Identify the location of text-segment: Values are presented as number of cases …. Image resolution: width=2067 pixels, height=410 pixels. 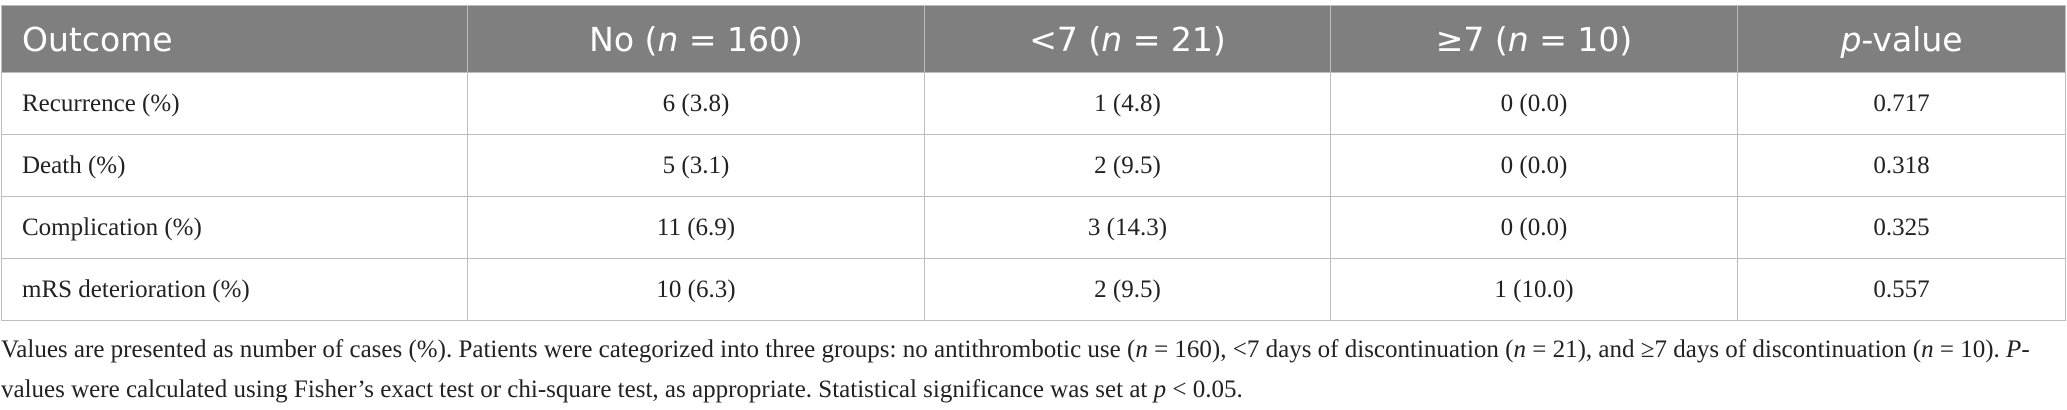
(568, 349).